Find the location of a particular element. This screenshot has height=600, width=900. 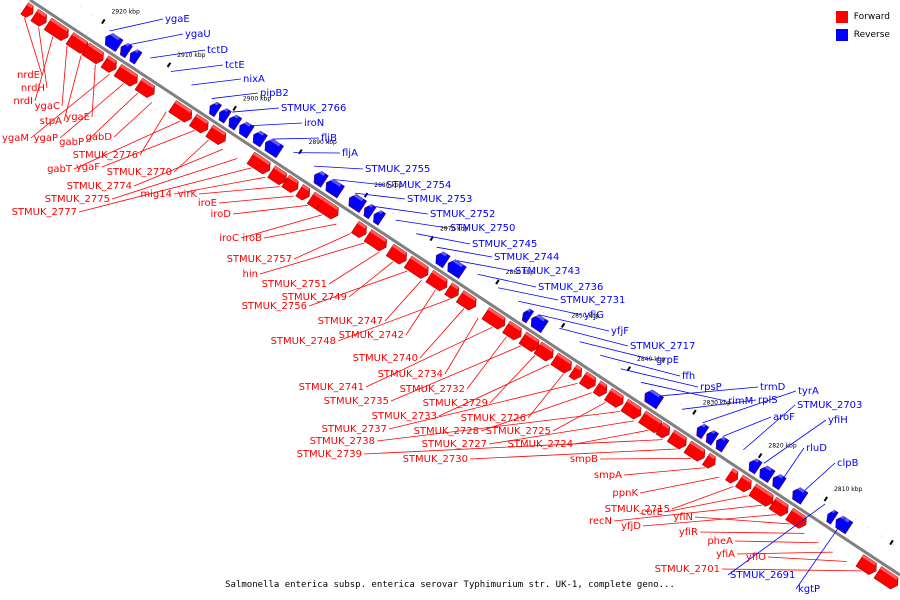

reverse-gene-label: tctD is located at coordinates (217, 50).